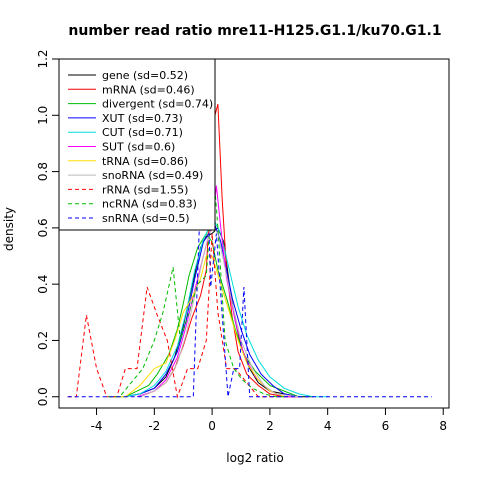  I want to click on x-tick-label: 0, so click(212, 426).